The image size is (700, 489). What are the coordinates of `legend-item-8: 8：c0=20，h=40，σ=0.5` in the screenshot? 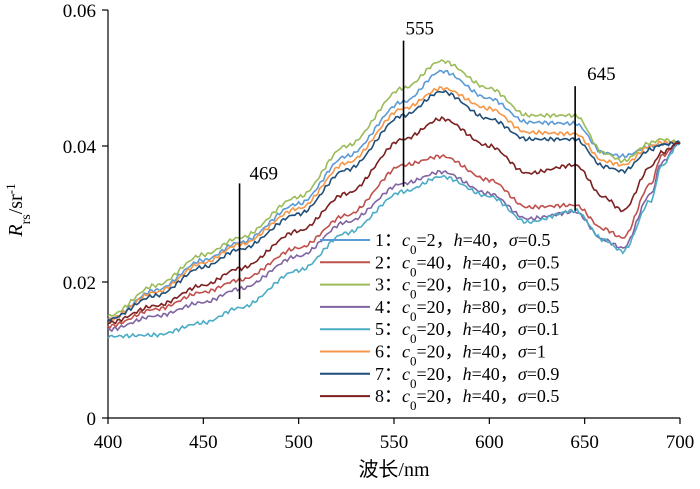 It's located at (439, 399).